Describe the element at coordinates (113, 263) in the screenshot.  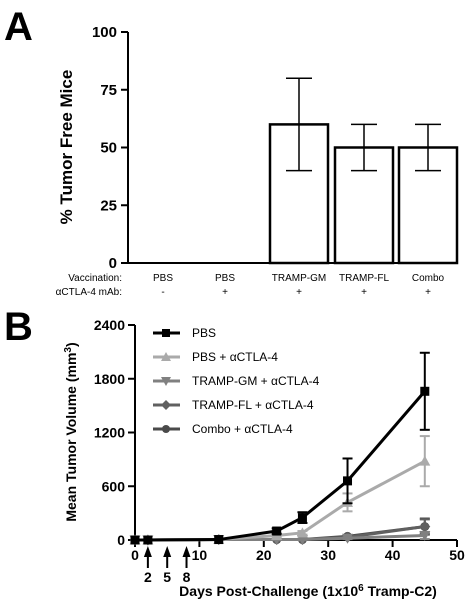
I see `panel-a-y-tick-label: 0` at that location.